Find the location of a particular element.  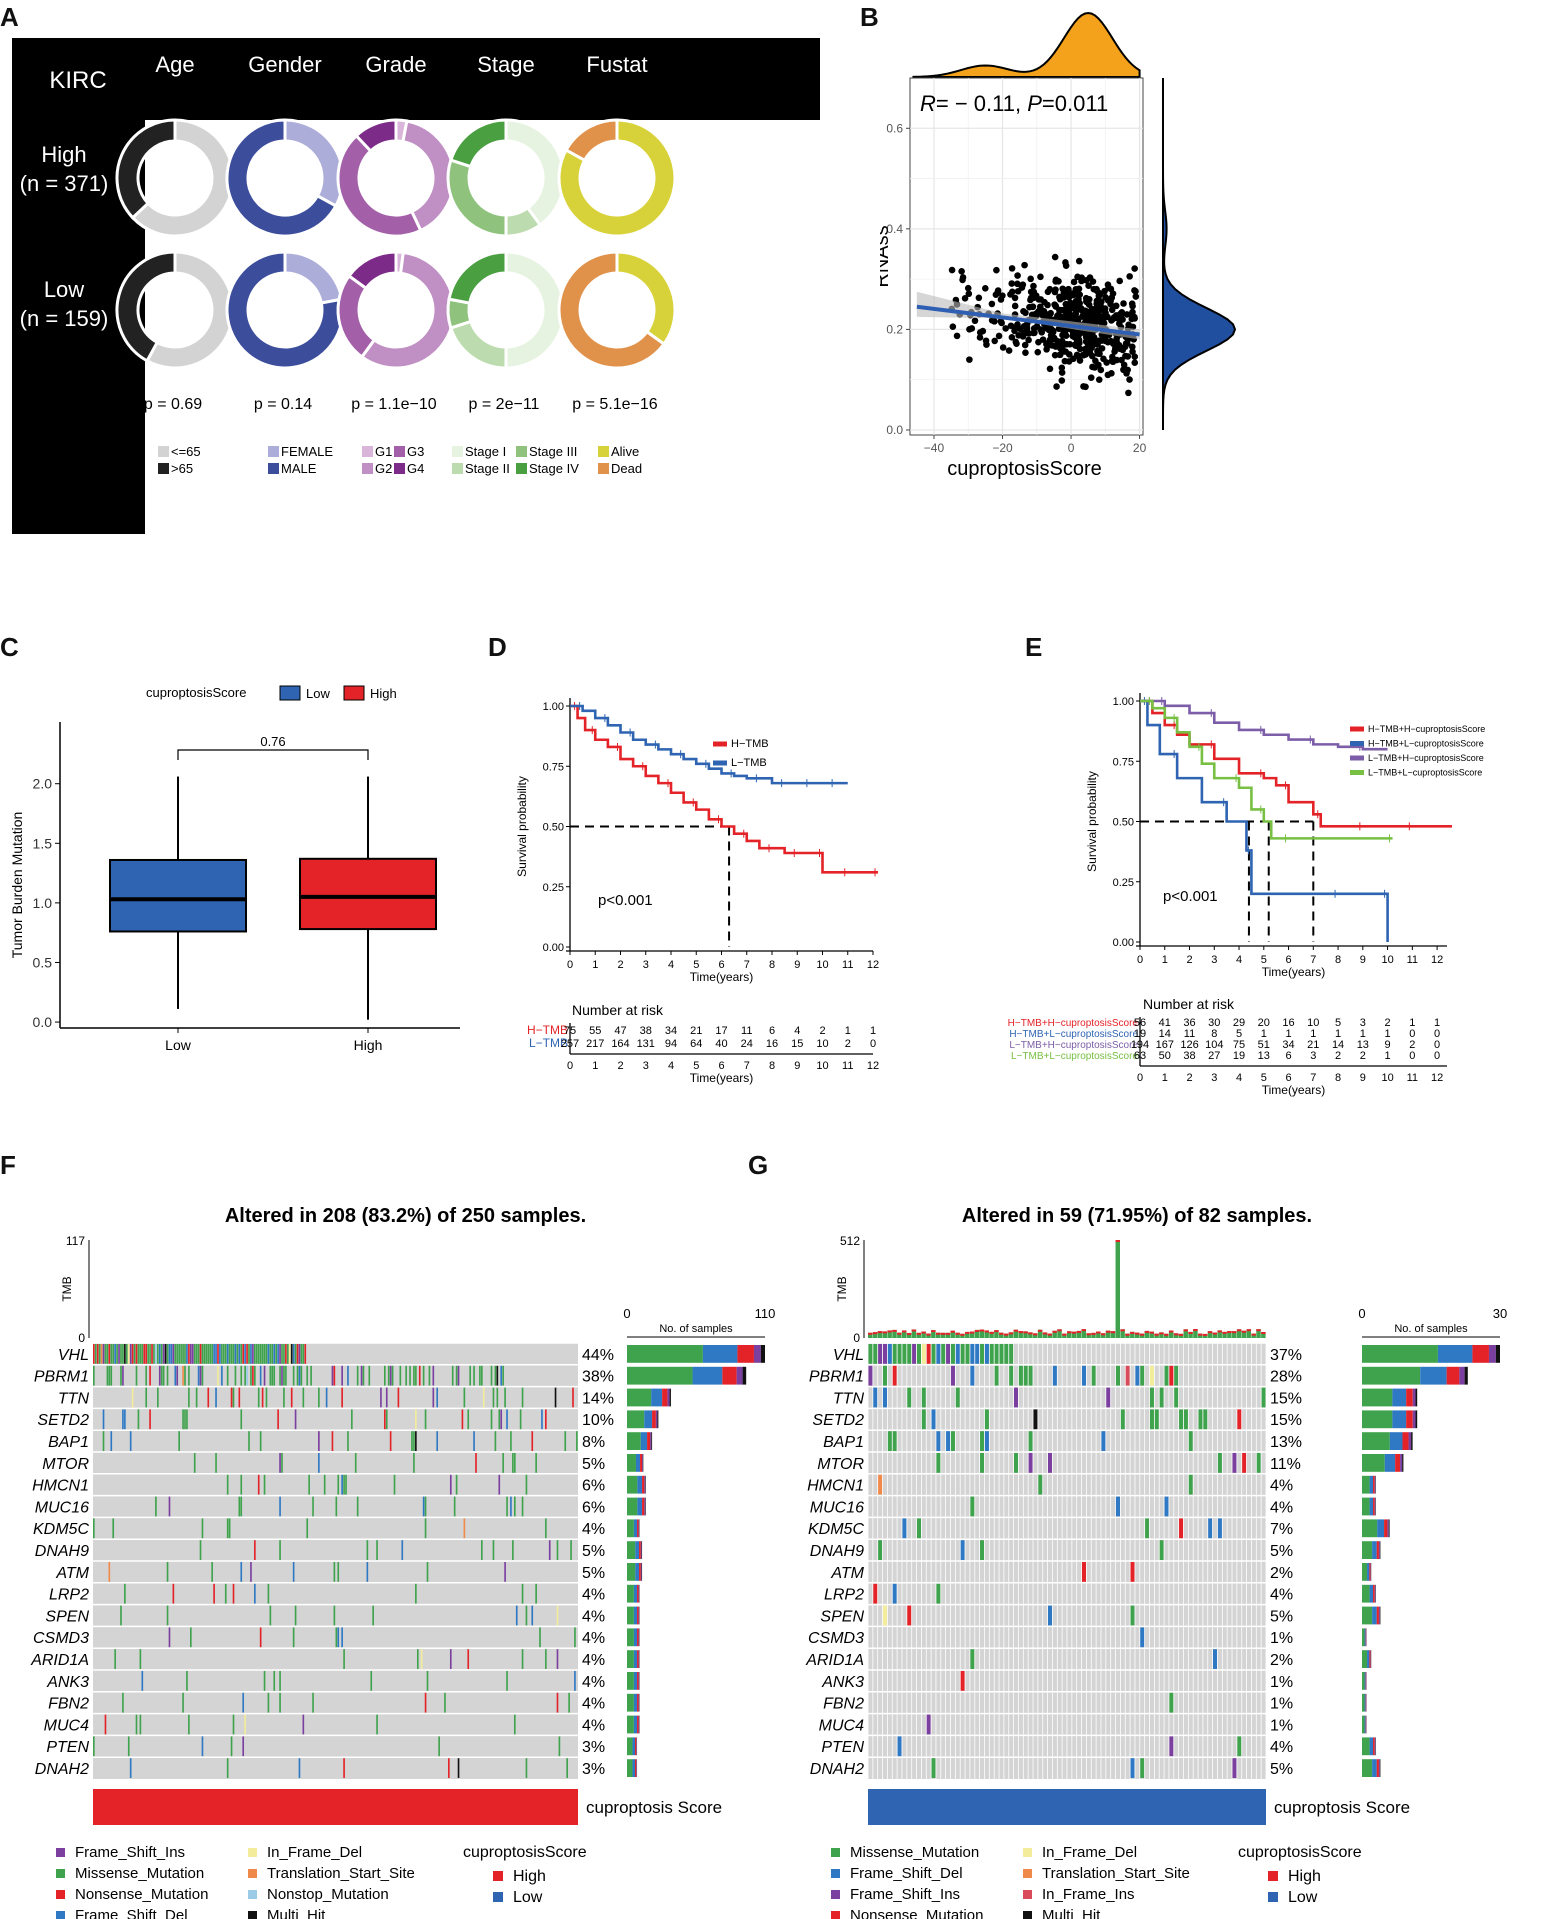

gene-label-fbn2: FBN2 is located at coordinates (68, 1704).